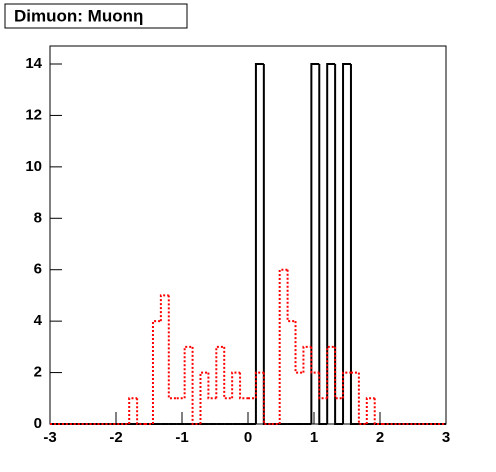  Describe the element at coordinates (38, 269) in the screenshot. I see `y-tick-label: 6` at that location.